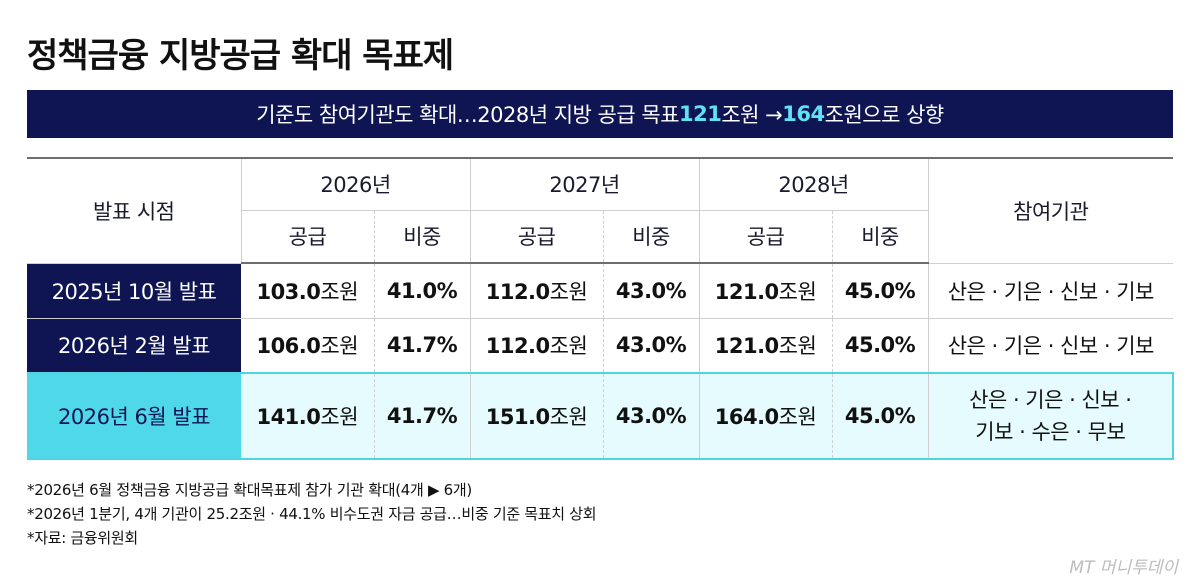 This screenshot has height=588, width=1200. What do you see at coordinates (1051, 416) in the screenshot?
I see `institutions-cell: 산은 · 기은 · 신보 · 기보 · 수은 · 무보` at bounding box center [1051, 416].